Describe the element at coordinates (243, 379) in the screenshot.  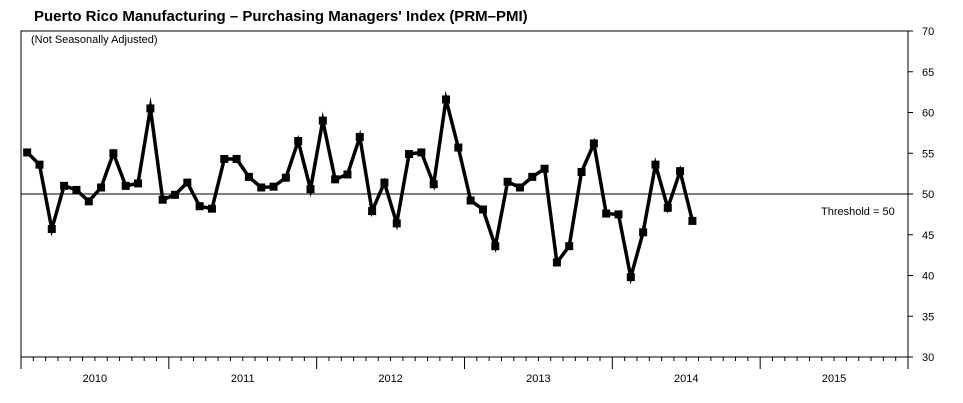
I see `x-year-label: 2011` at that location.